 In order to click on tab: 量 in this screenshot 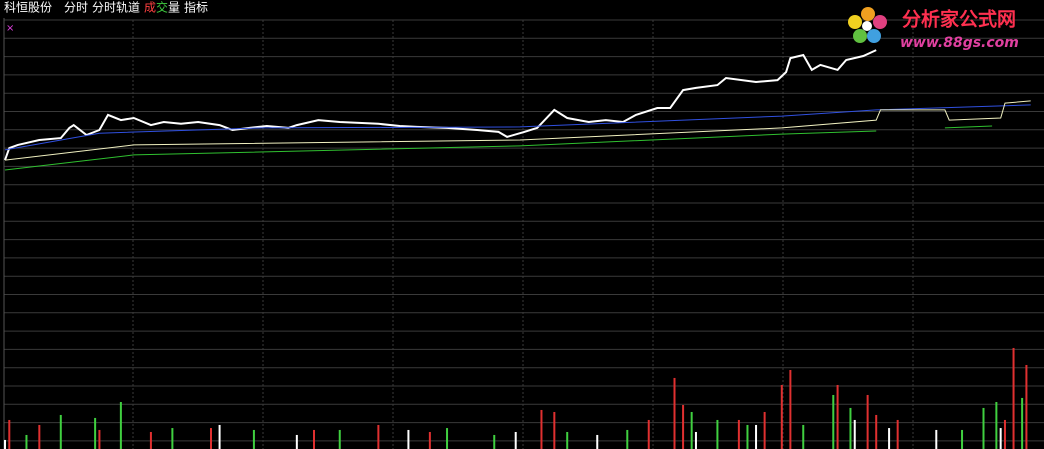, I will do `click(174, 8)`.